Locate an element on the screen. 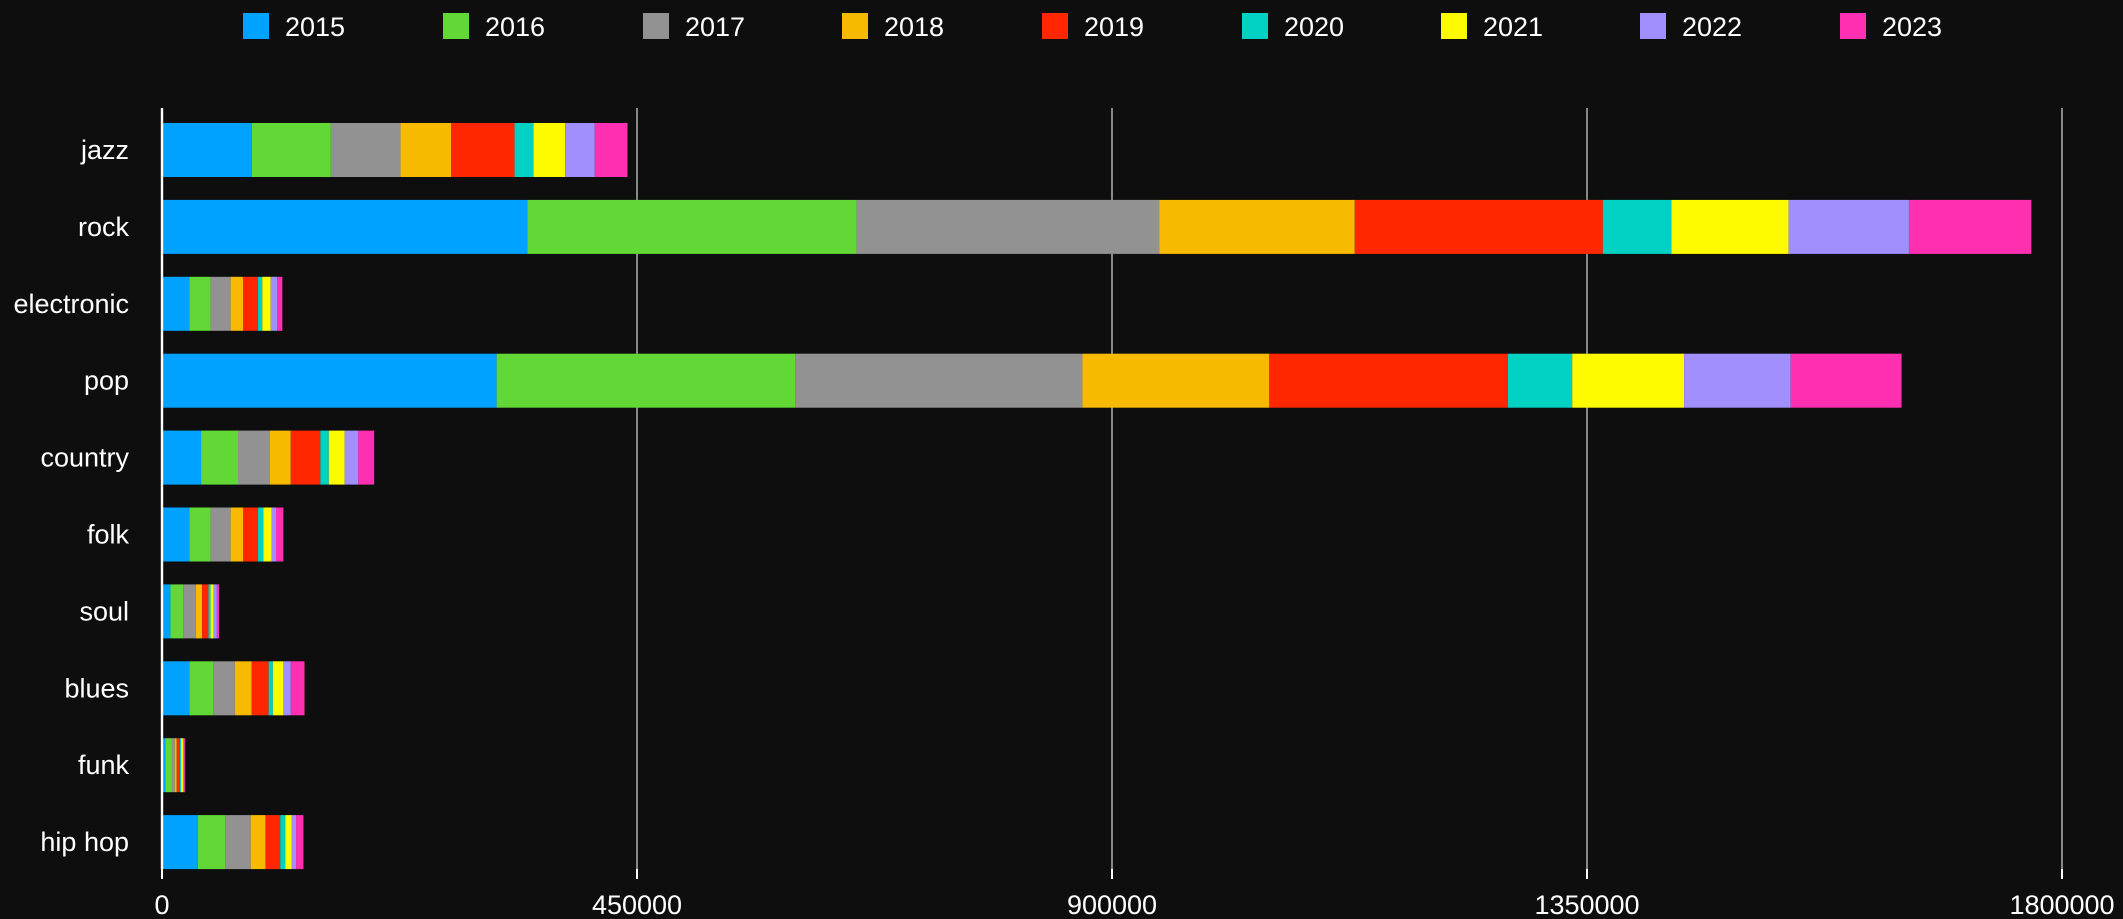 The height and width of the screenshot is (919, 2123). bar-rock-2021 is located at coordinates (1730, 226).